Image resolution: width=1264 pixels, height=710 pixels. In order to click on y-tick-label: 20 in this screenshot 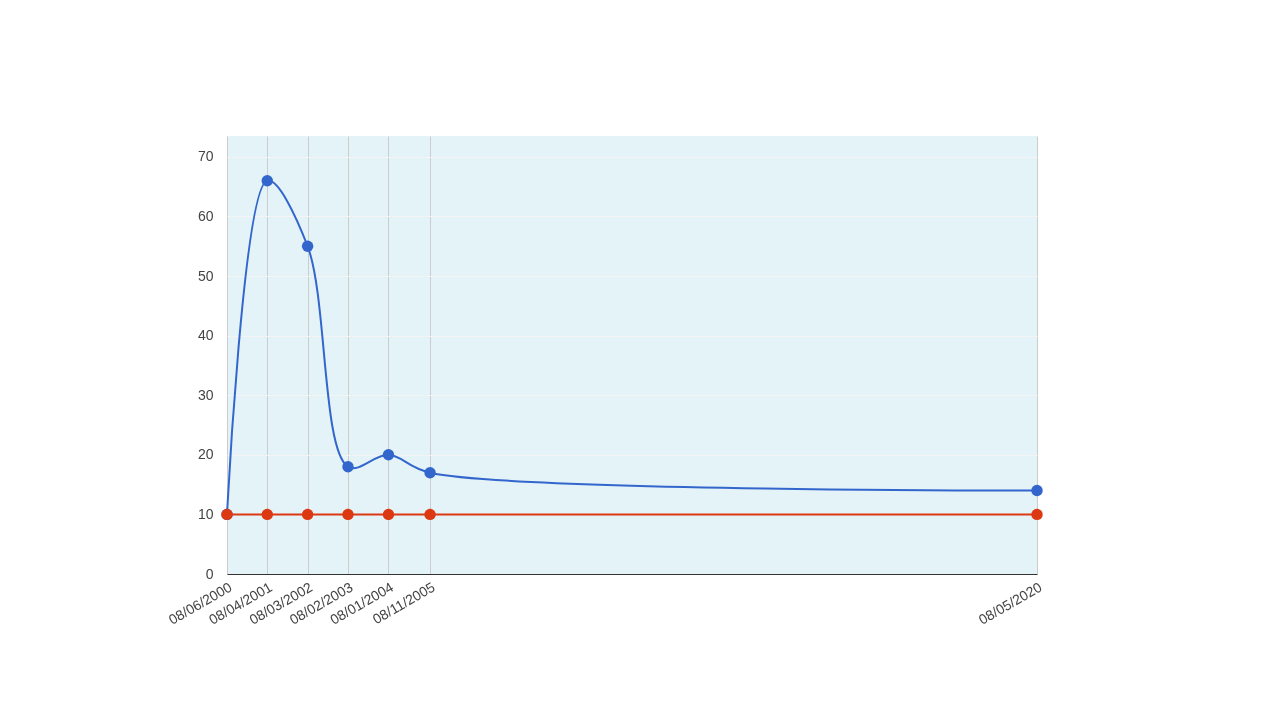, I will do `click(205, 454)`.